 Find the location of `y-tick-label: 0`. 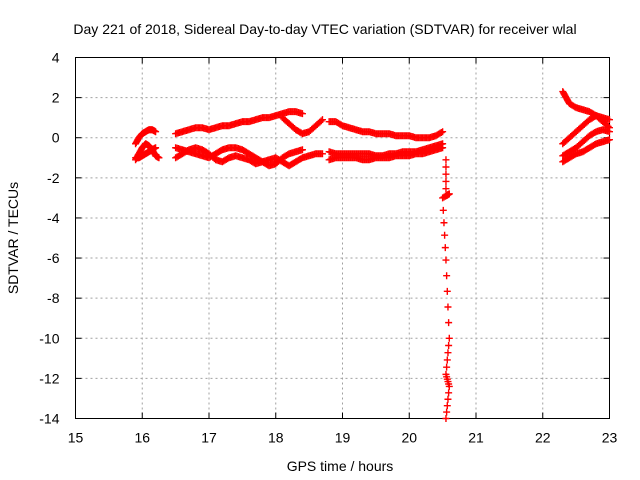

y-tick-label: 0 is located at coordinates (56, 138).